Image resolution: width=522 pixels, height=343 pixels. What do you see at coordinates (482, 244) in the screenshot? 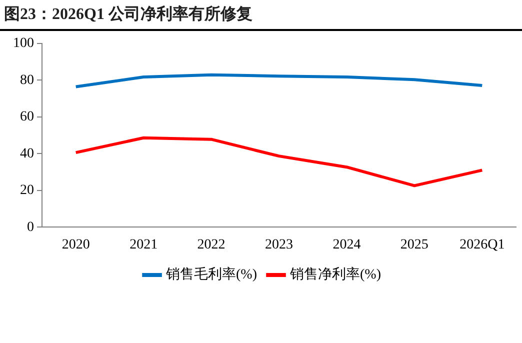
I see `x-tick-label: 2026Q1` at bounding box center [482, 244].